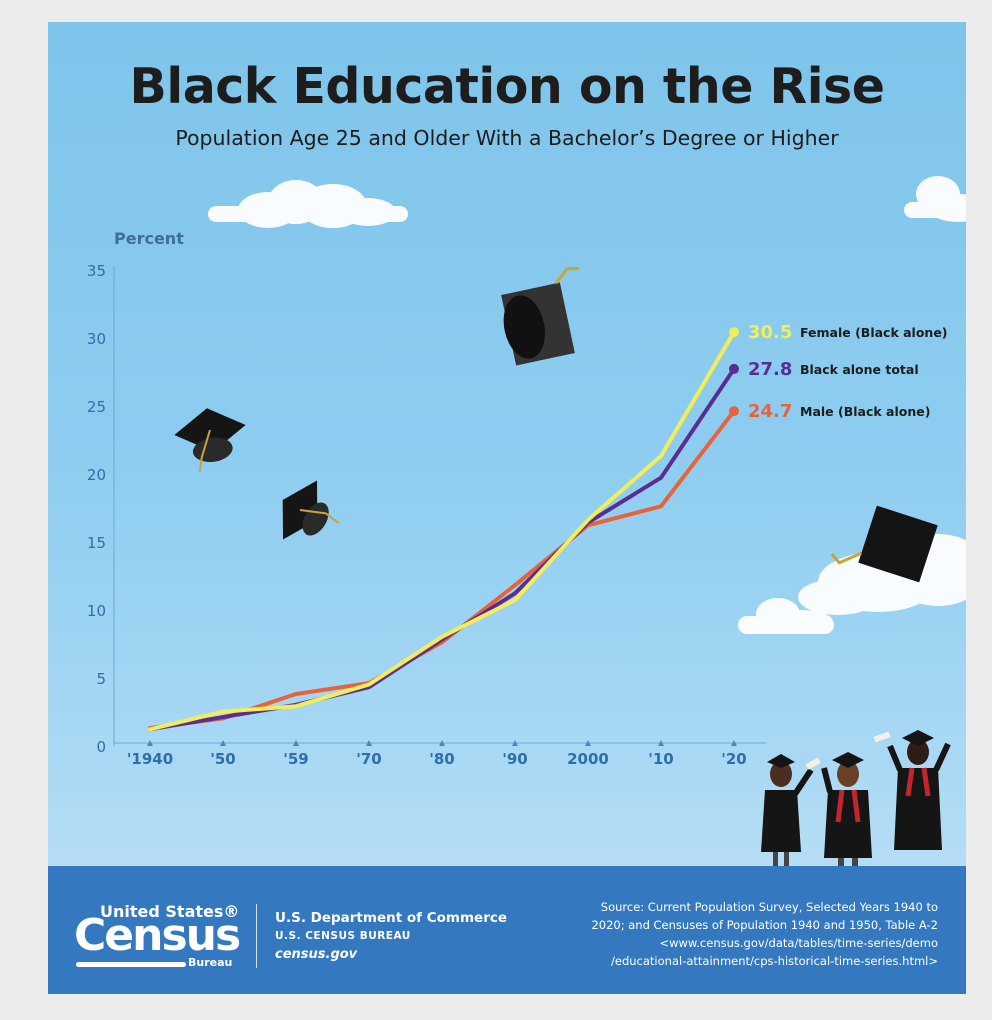 The height and width of the screenshot is (1020, 992). I want to click on y-tick-label: 30, so click(96, 339).